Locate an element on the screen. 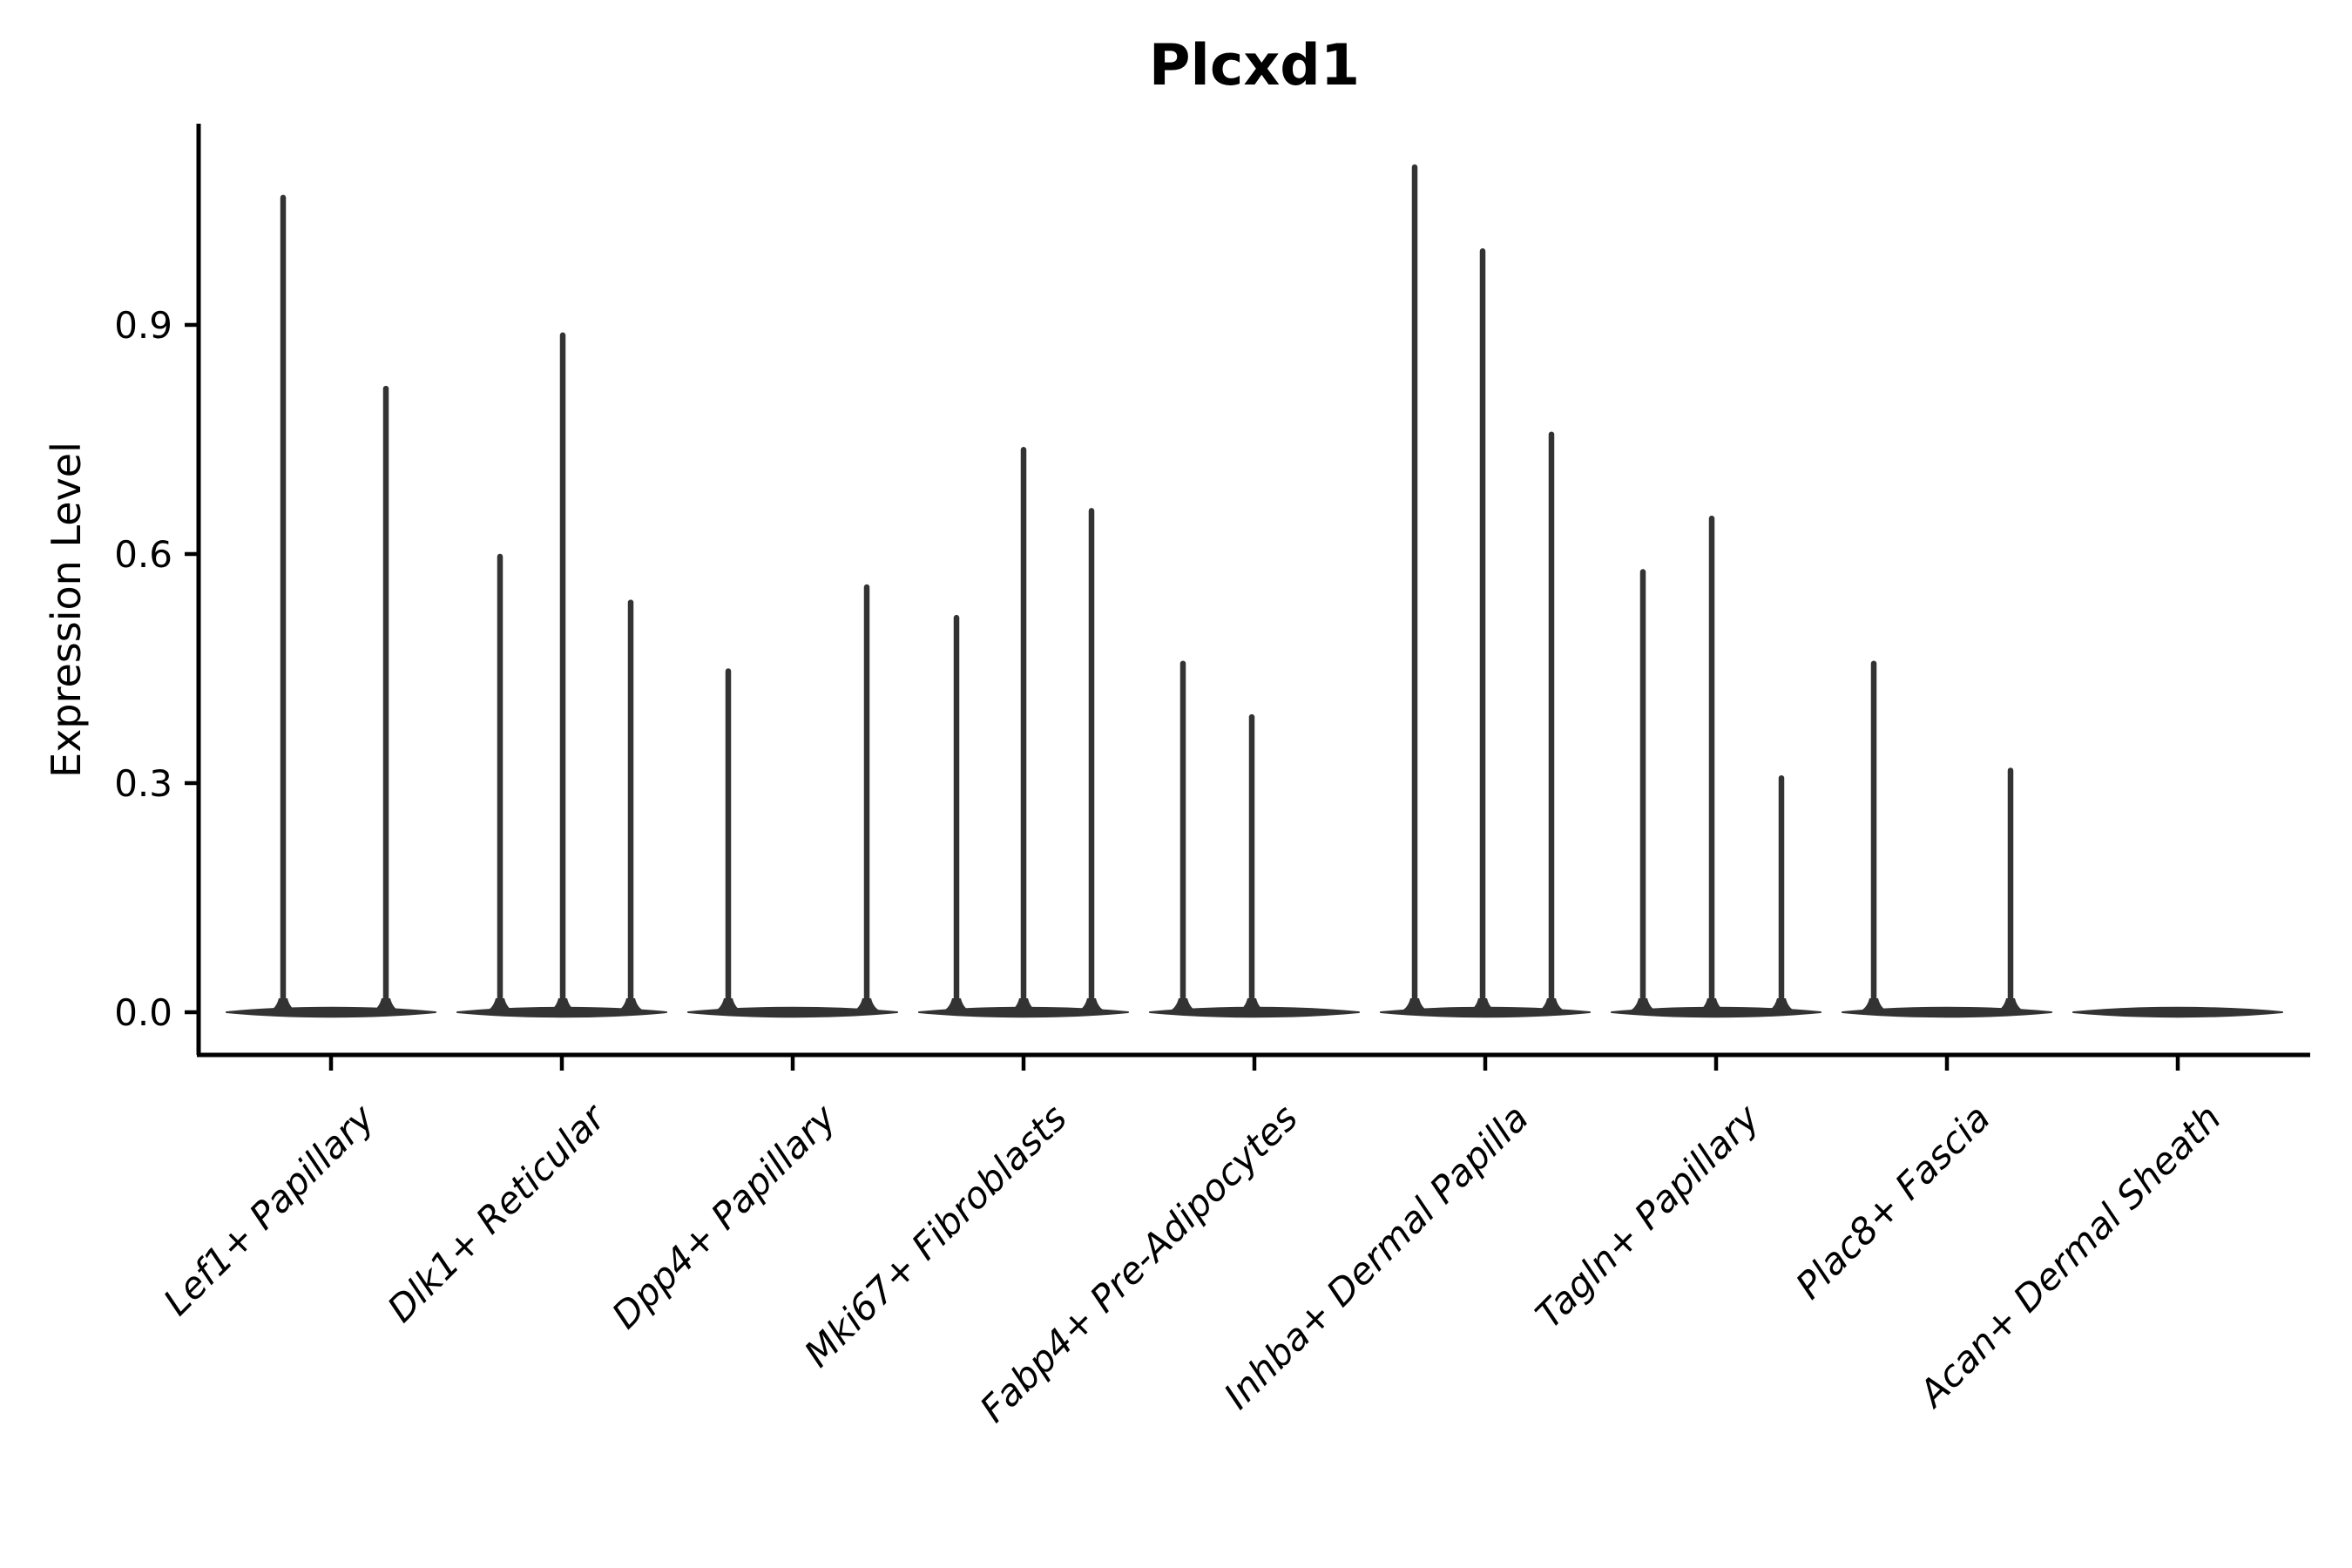 The image size is (2352, 1568). y-tick-label: 0.3 is located at coordinates (143, 783).